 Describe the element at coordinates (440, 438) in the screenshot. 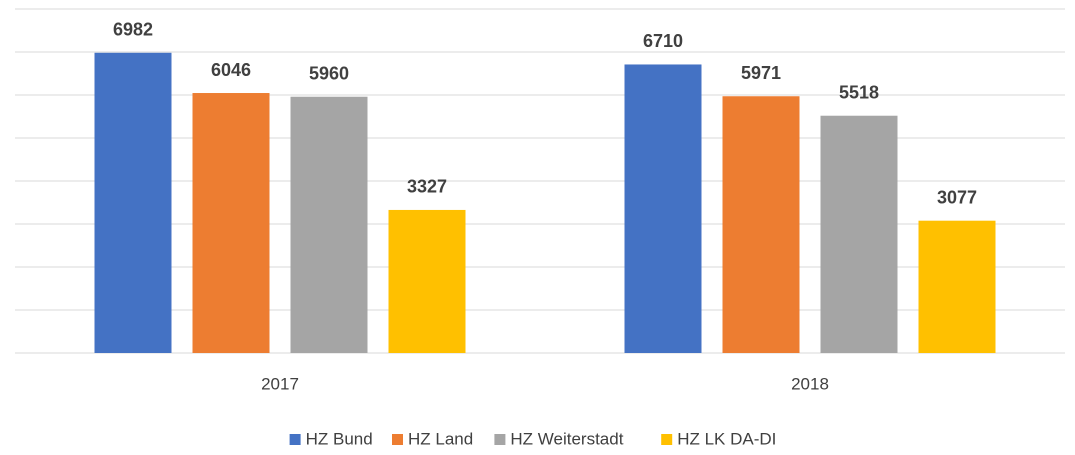

I see `legend-label: HZ Land` at that location.